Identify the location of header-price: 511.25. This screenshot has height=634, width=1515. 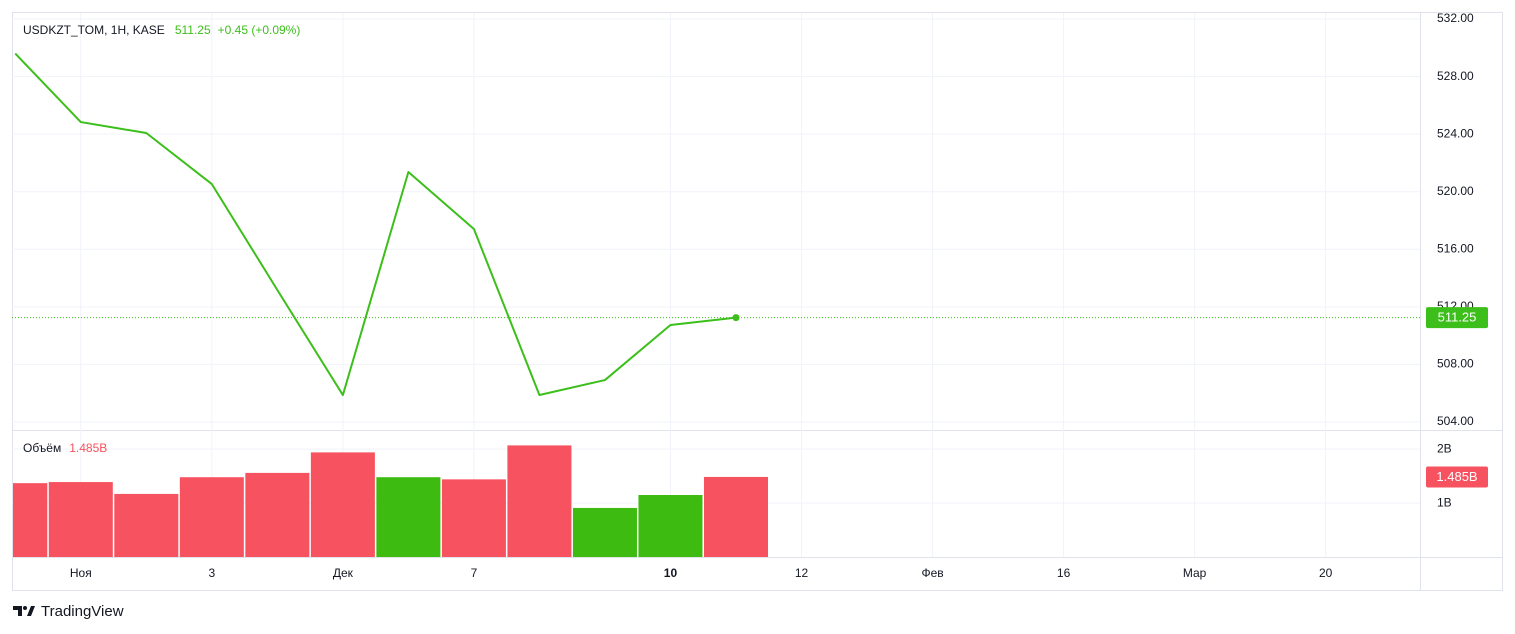
(193, 30).